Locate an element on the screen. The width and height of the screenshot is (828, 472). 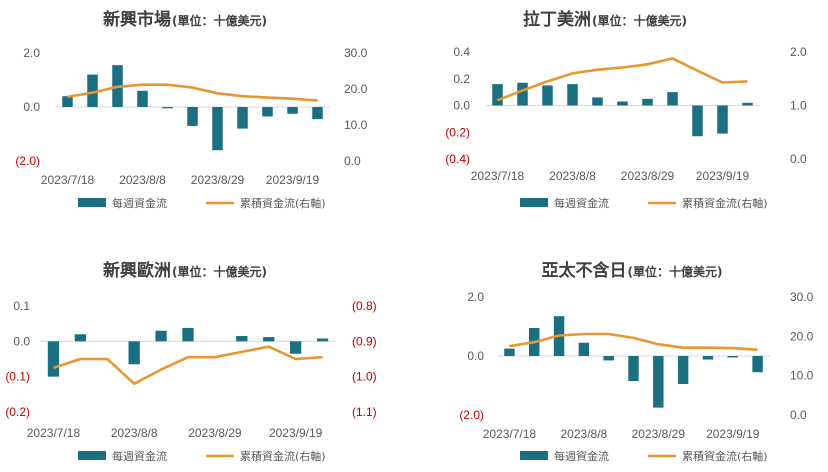
chart-title: 新興市場(單位：十億美元) is located at coordinates (185, 19).